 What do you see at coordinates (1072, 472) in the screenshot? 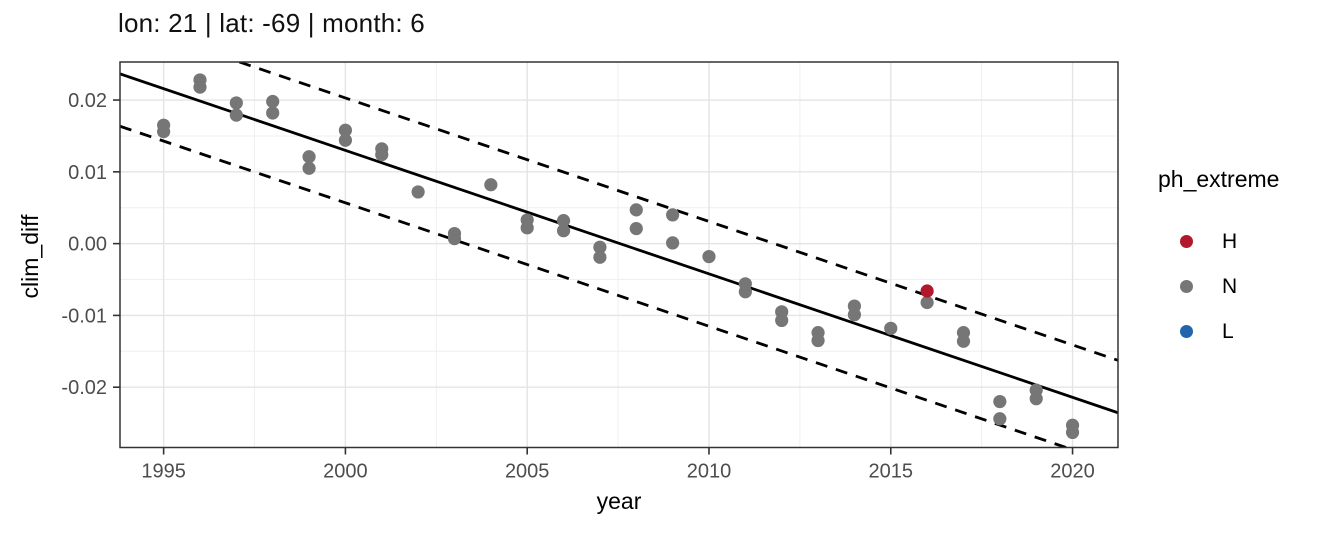
I see `x-tick-label: 2020` at bounding box center [1072, 472].